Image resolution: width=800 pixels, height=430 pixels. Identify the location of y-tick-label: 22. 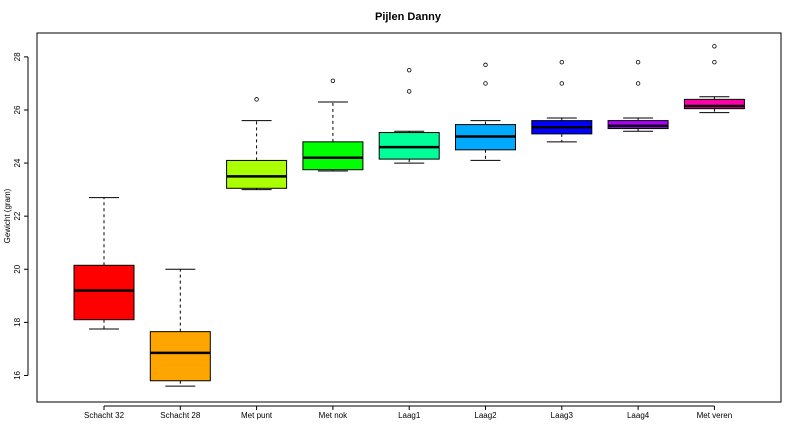
(17, 215).